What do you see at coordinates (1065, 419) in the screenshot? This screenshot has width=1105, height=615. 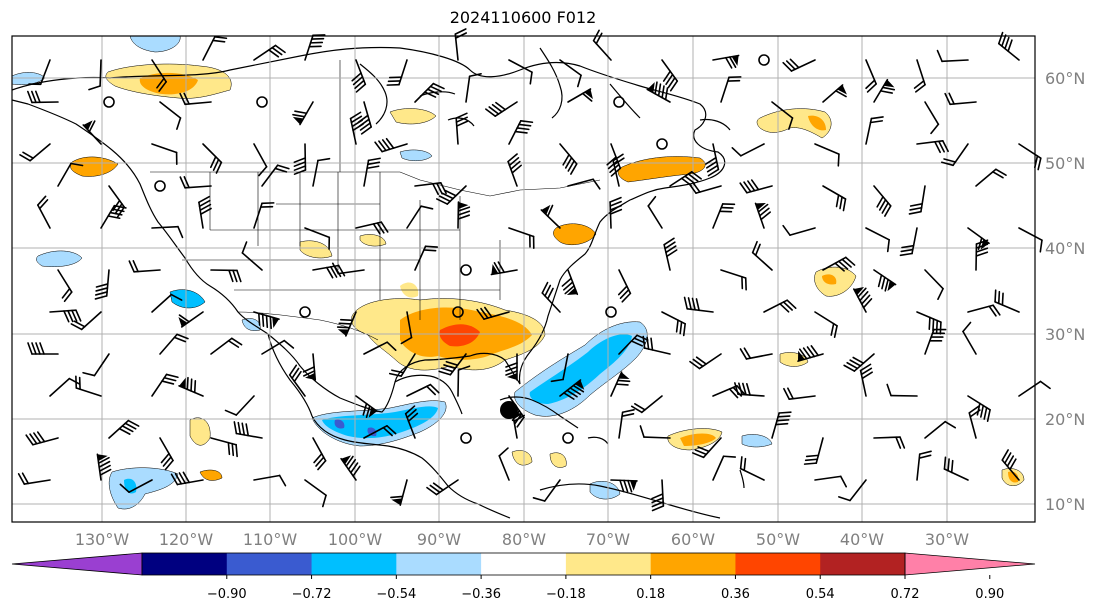 I see `lat-label: 20°N` at bounding box center [1065, 419].